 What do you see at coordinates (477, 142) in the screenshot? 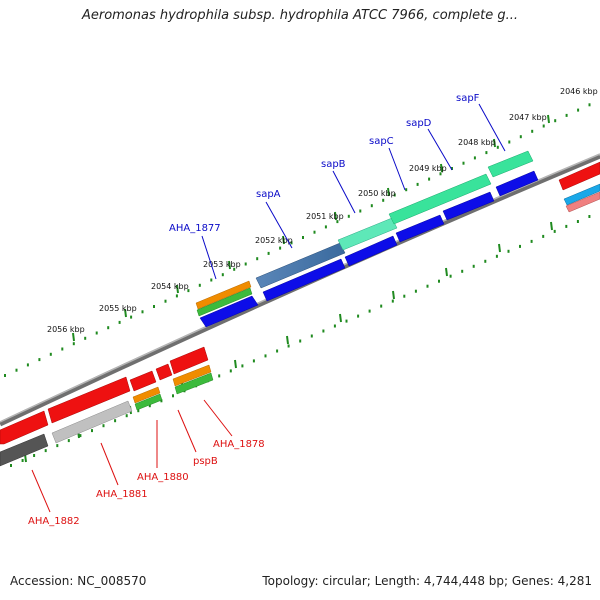
I see `scale-tick-label: 2048 kbp` at bounding box center [477, 142].